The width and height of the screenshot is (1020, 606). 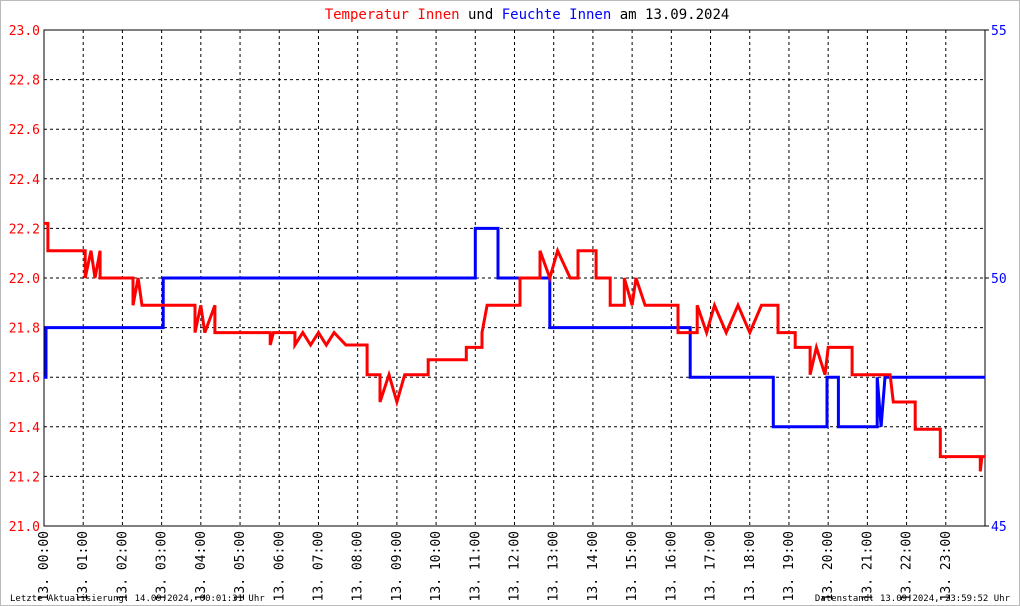 I want to click on y-tick-label: 21.2, so click(x=24, y=477).